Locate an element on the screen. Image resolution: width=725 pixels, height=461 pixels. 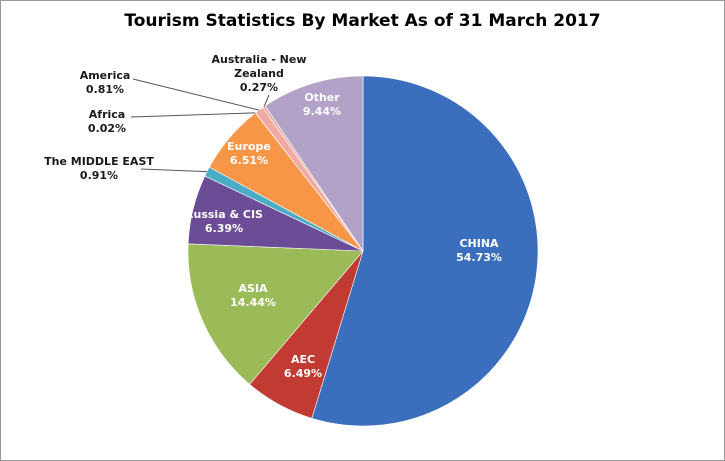
slice-name: Africa is located at coordinates (107, 114).